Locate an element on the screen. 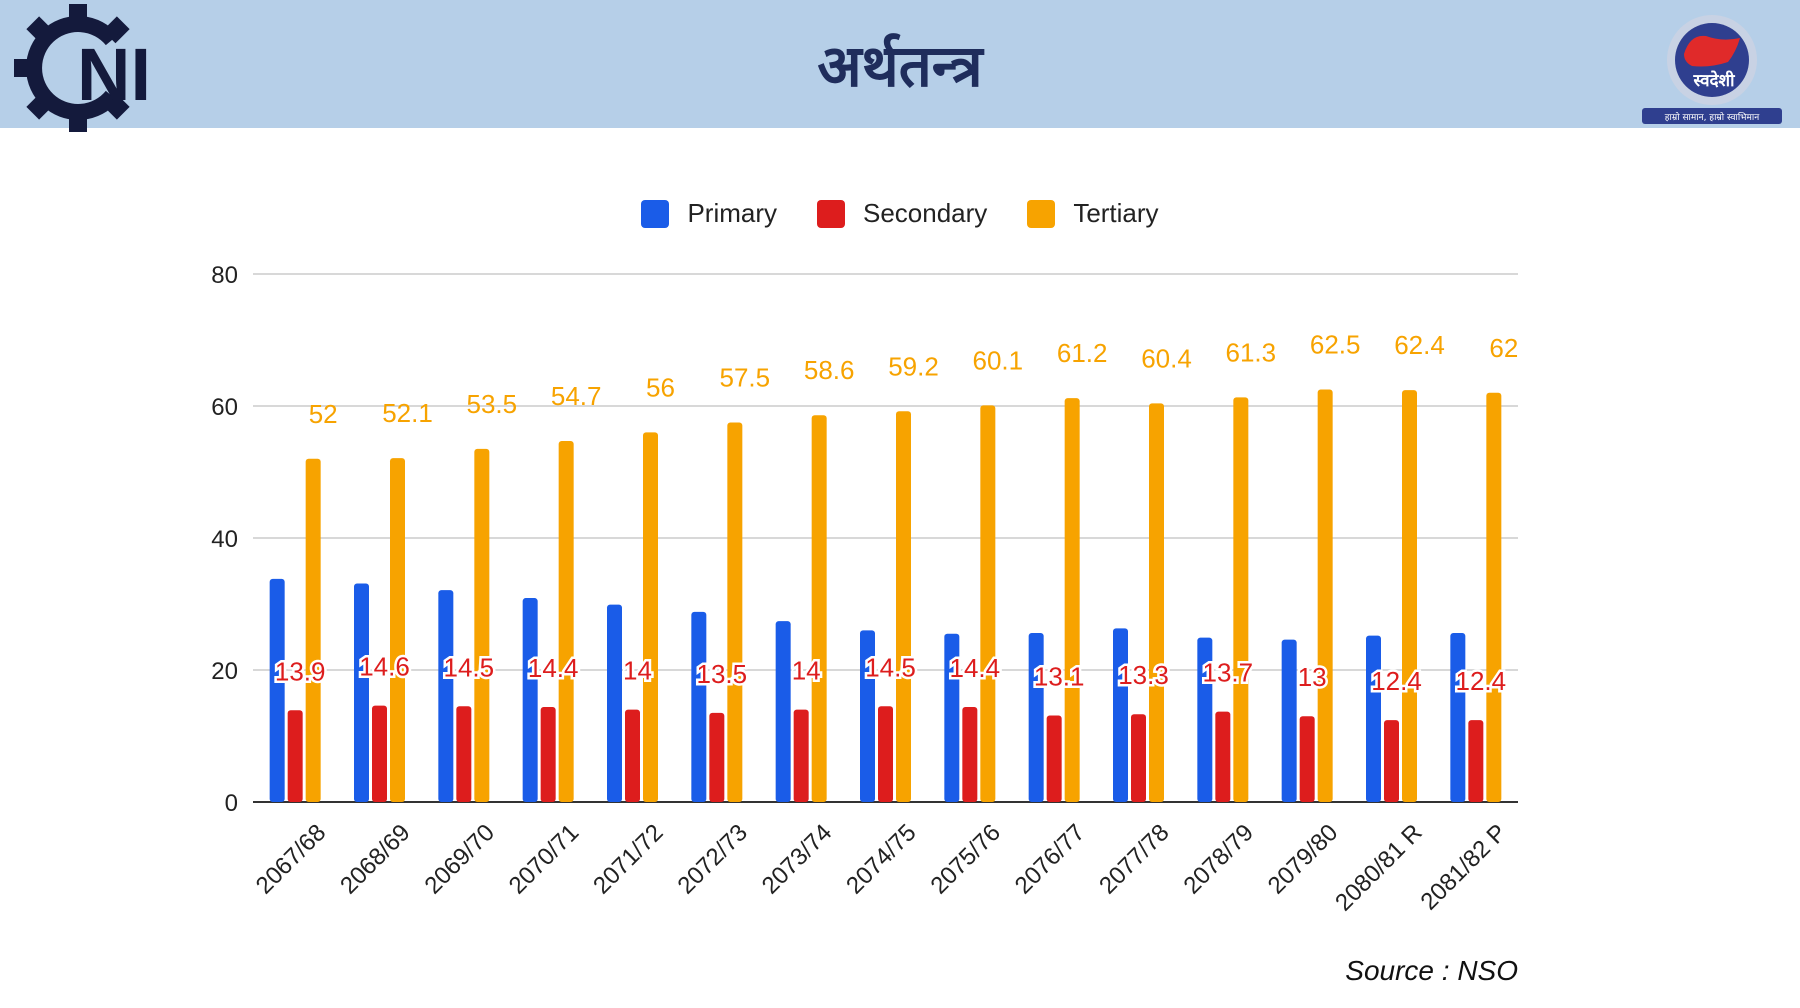 This screenshot has width=1800, height=1008. x-tick-label: 2068/69 is located at coordinates (375, 859).